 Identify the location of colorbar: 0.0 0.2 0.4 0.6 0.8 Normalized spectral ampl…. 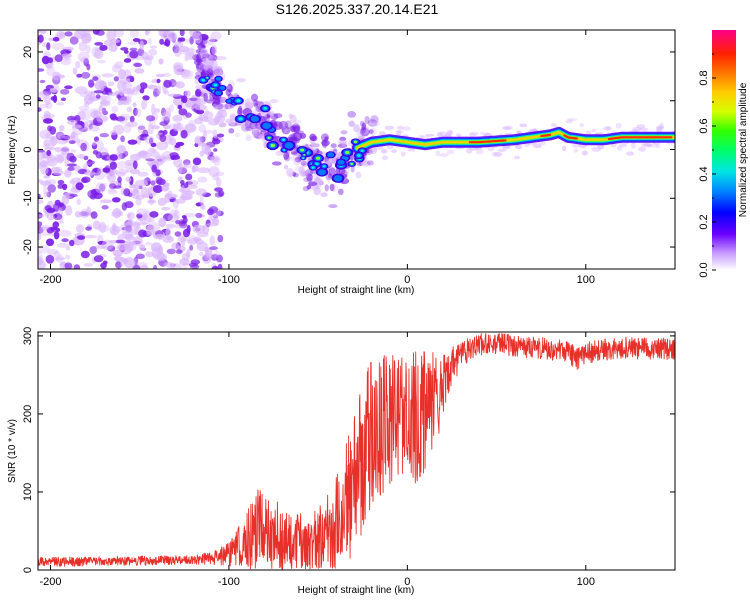
(723, 154).